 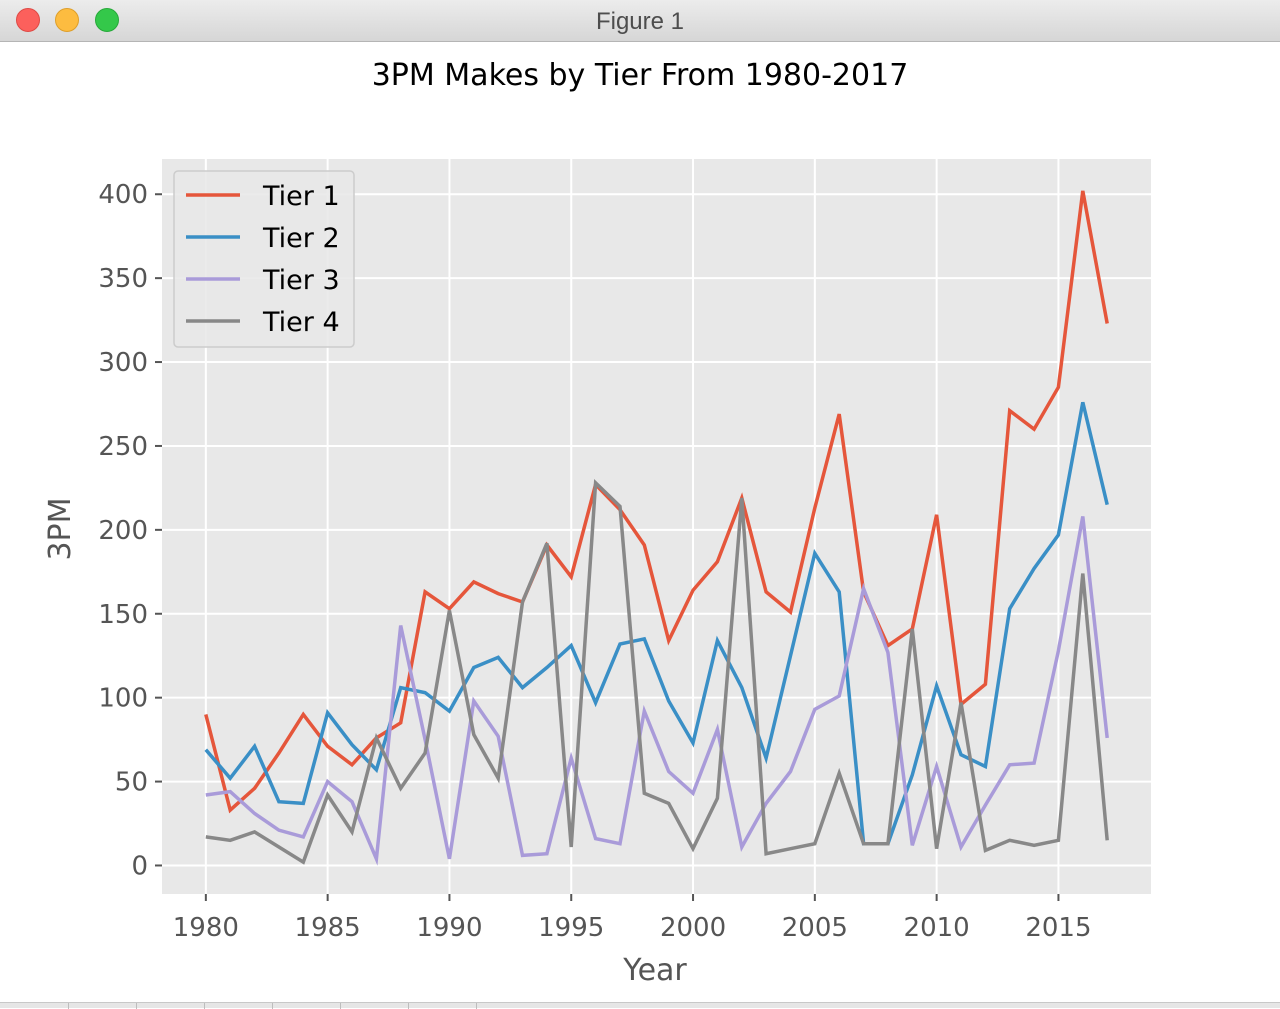 I want to click on y-tick-label: 0, so click(x=139, y=866).